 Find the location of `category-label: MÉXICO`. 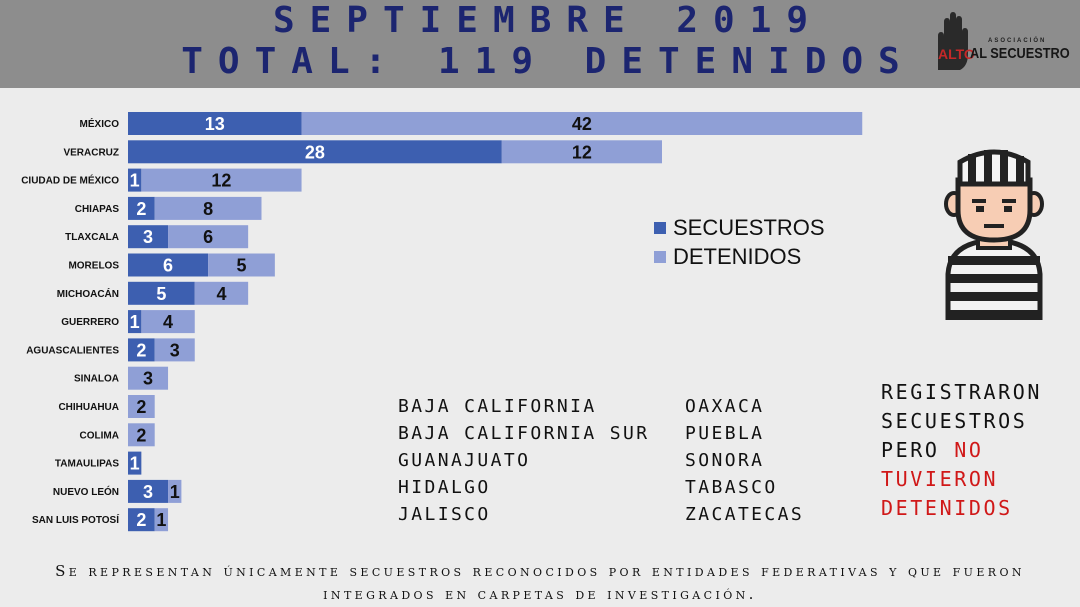

category-label: MÉXICO is located at coordinates (100, 123).